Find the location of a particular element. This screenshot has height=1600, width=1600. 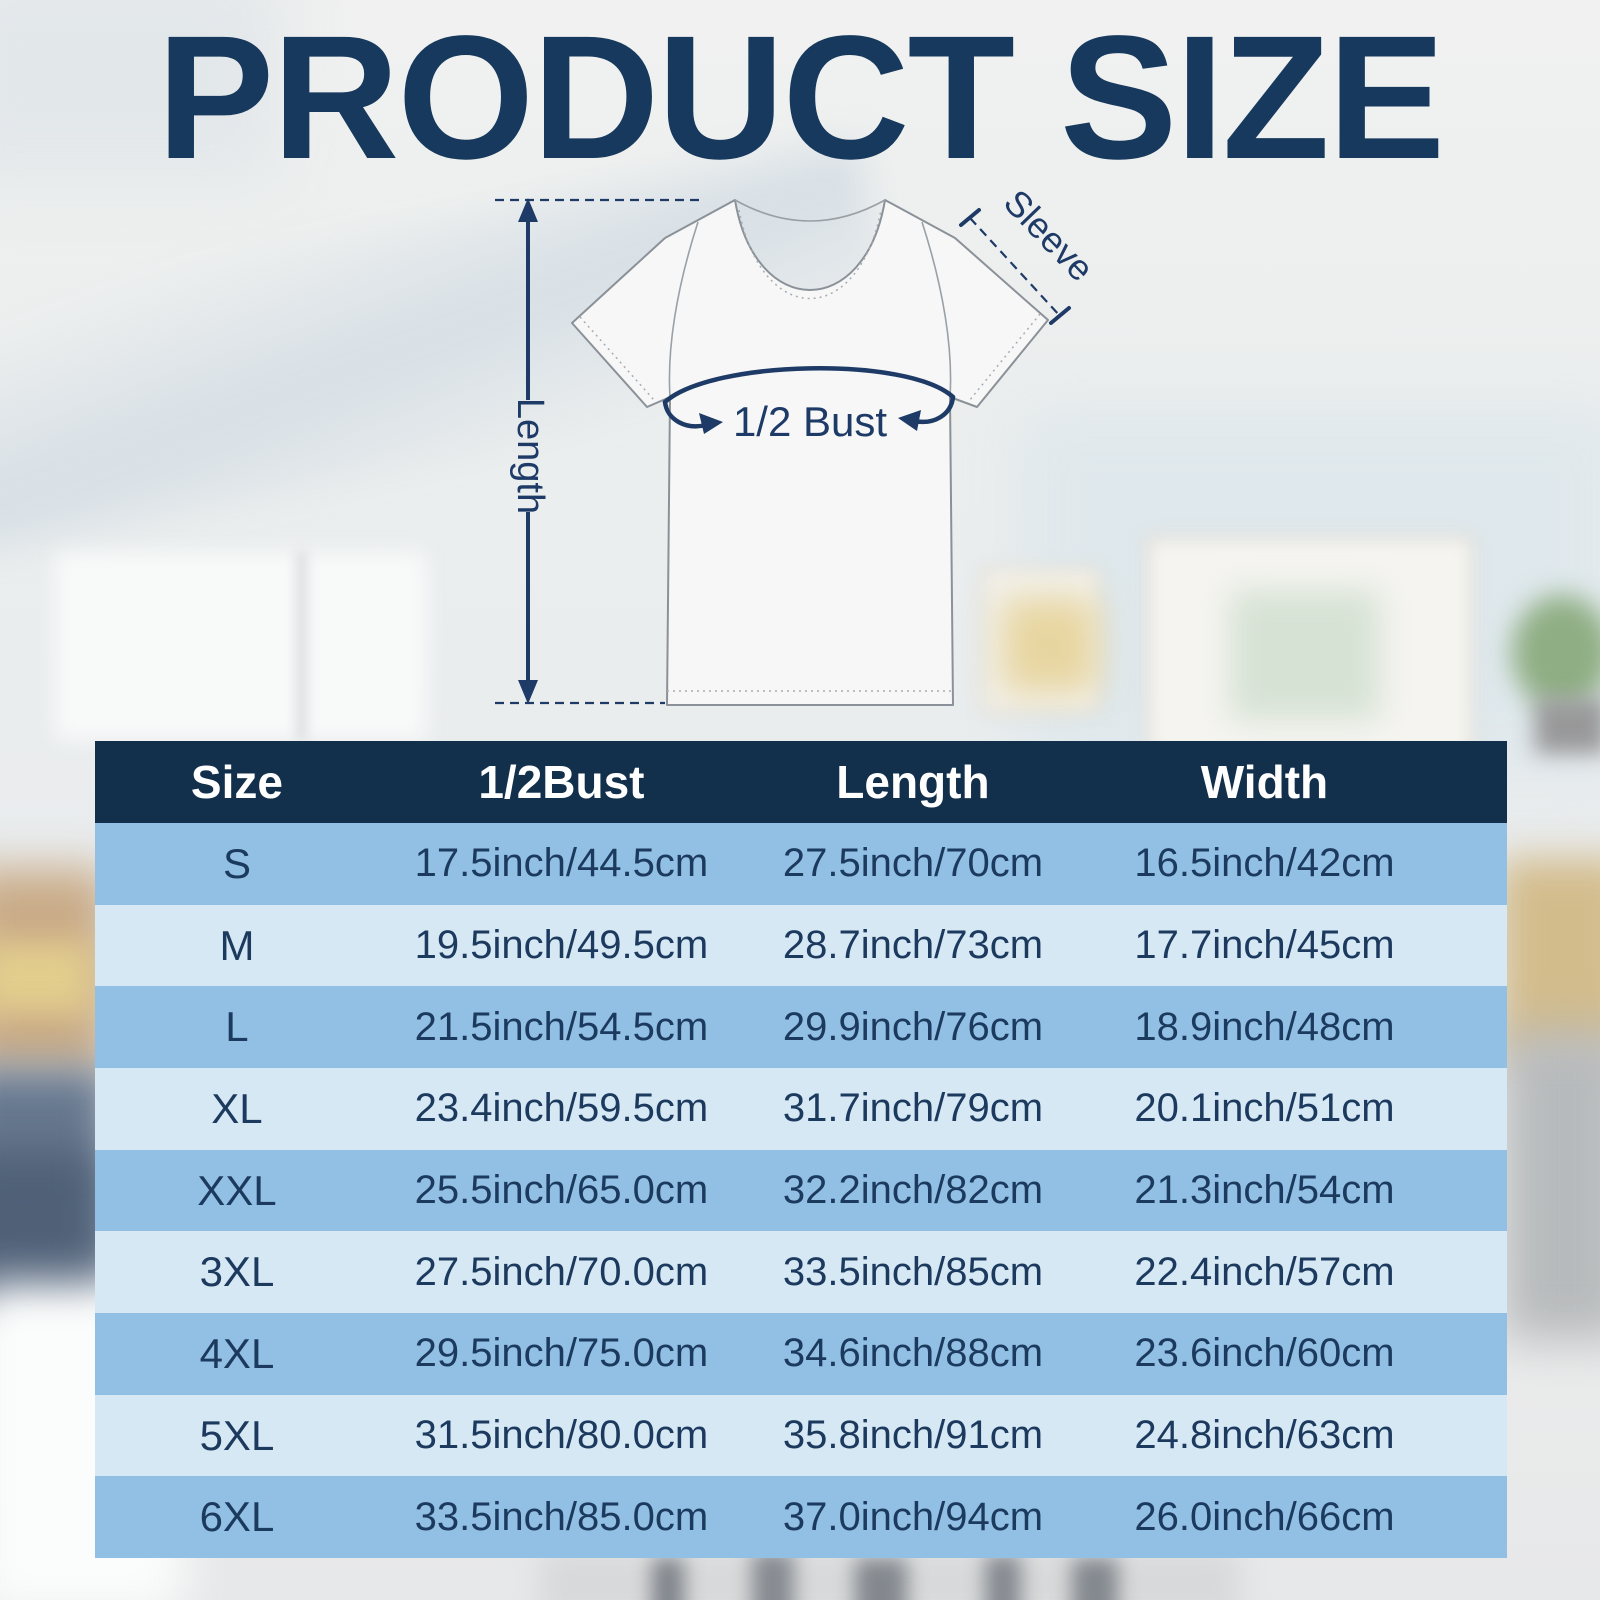

size-cell: L is located at coordinates (237, 1027).